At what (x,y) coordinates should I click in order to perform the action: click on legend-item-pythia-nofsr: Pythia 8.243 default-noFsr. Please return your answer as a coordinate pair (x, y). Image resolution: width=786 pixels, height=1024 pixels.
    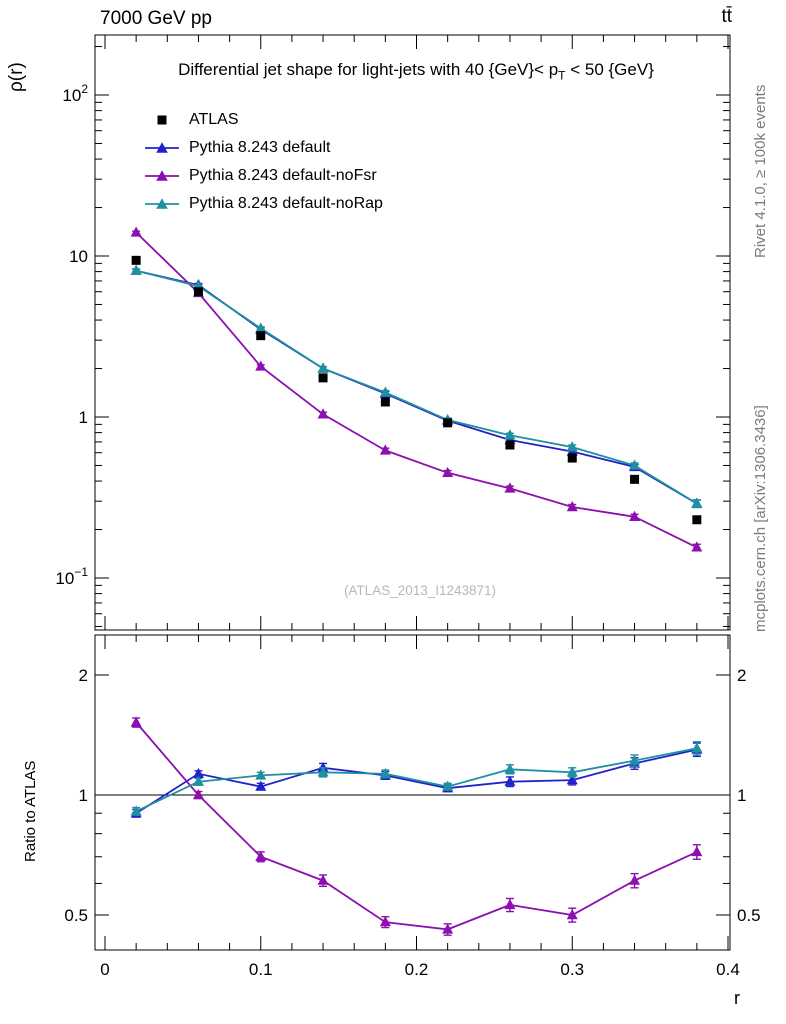
    Looking at the image, I should click on (264, 176).